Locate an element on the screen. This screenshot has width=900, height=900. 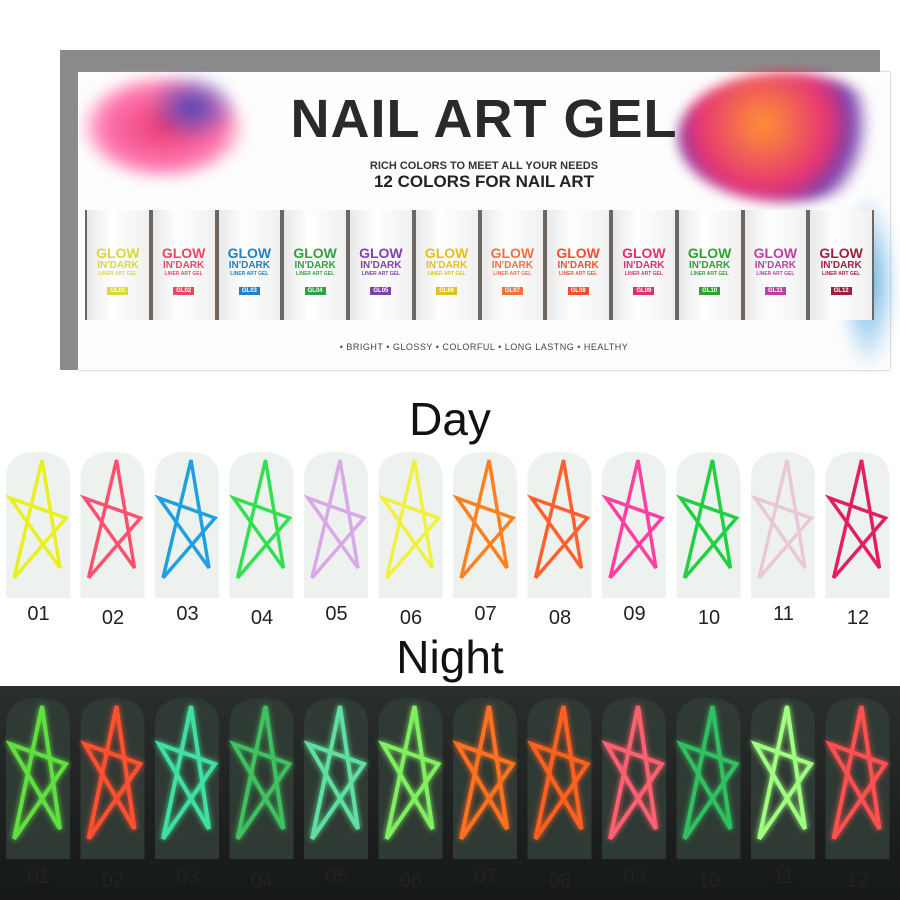
bottle: GLOW IN'DARK LINER ART GEL GL06 is located at coordinates (446, 265).